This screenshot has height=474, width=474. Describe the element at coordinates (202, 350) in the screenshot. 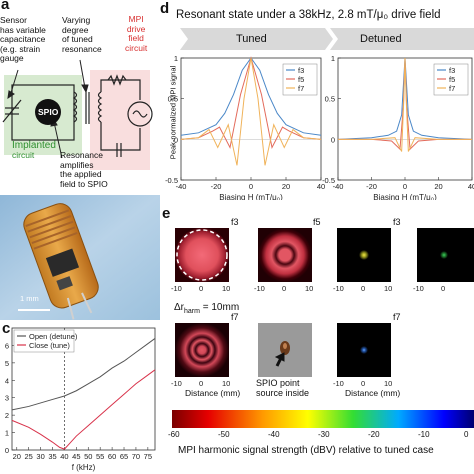

I see `image-f7-tuned` at that location.